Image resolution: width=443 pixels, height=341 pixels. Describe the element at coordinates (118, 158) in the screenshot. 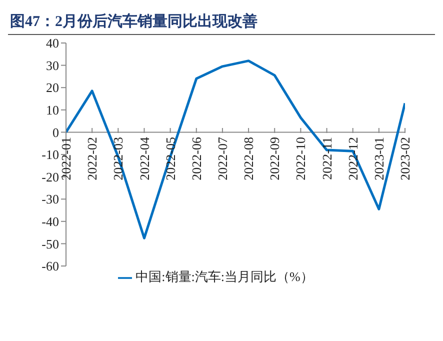

I see `x-tick-label: 2022-03` at that location.